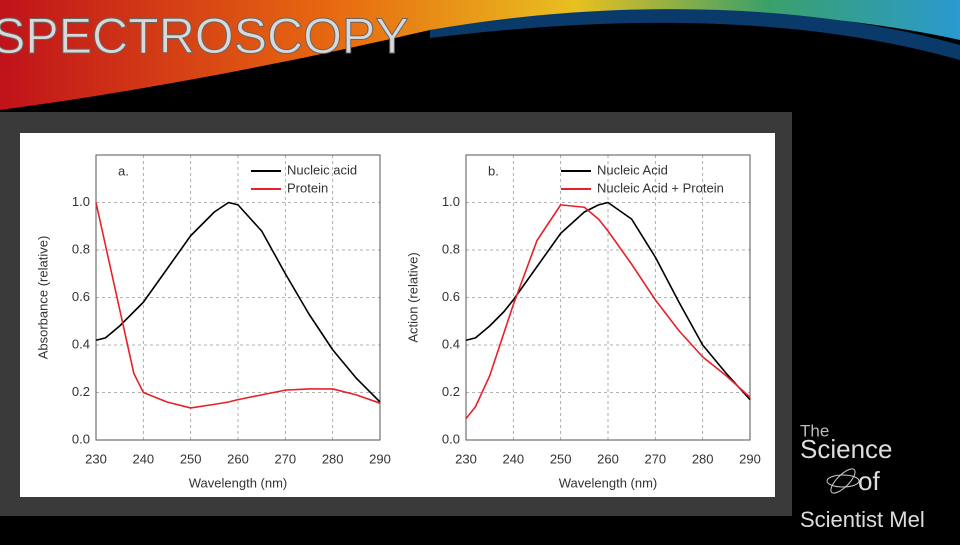 This screenshot has width=960, height=545. I want to click on swoosh-accent, so click(695, 34).